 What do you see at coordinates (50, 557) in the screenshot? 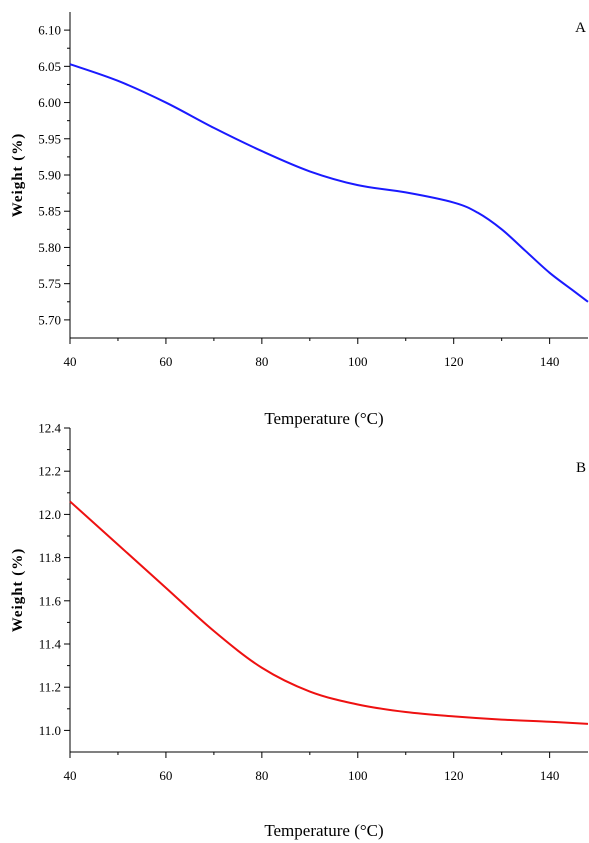
I see `y-tick-label: 11.8` at bounding box center [50, 557].